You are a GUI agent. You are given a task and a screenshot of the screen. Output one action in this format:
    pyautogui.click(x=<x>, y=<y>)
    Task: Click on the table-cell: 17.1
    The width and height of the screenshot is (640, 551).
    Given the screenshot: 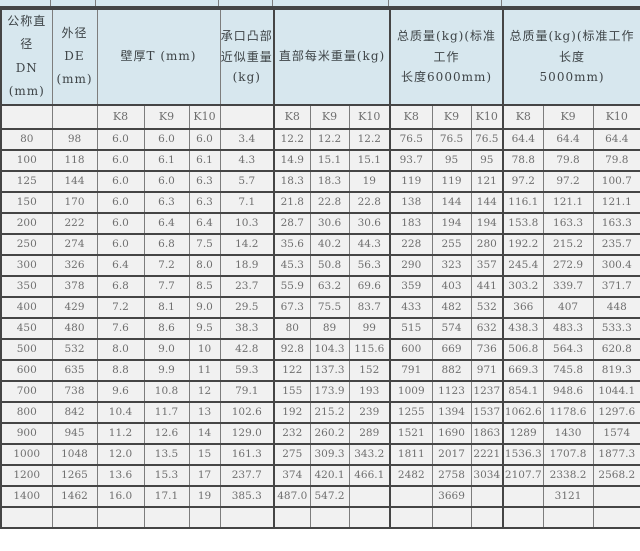 What is the action you would take?
    pyautogui.click(x=166, y=496)
    